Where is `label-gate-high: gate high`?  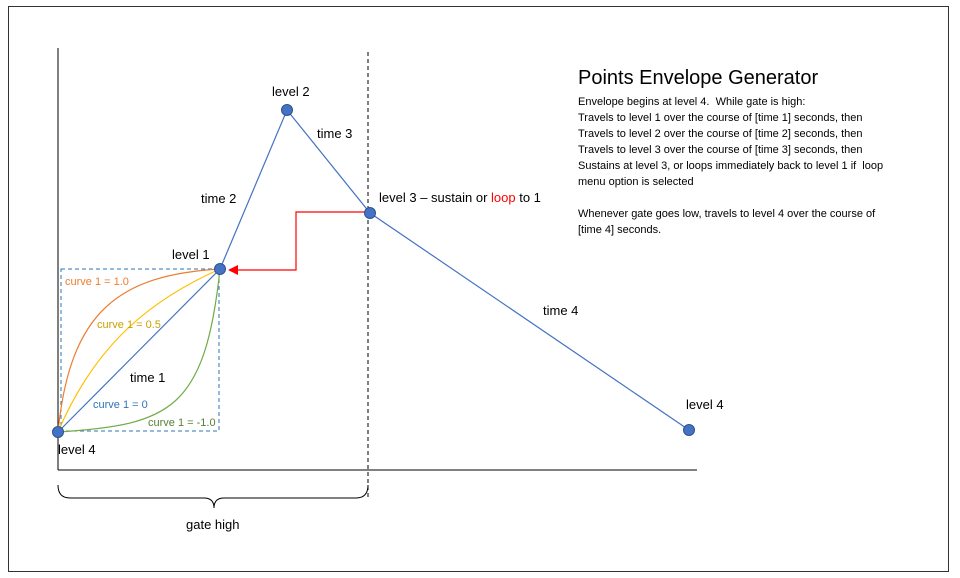
label-gate-high: gate high is located at coordinates (213, 524).